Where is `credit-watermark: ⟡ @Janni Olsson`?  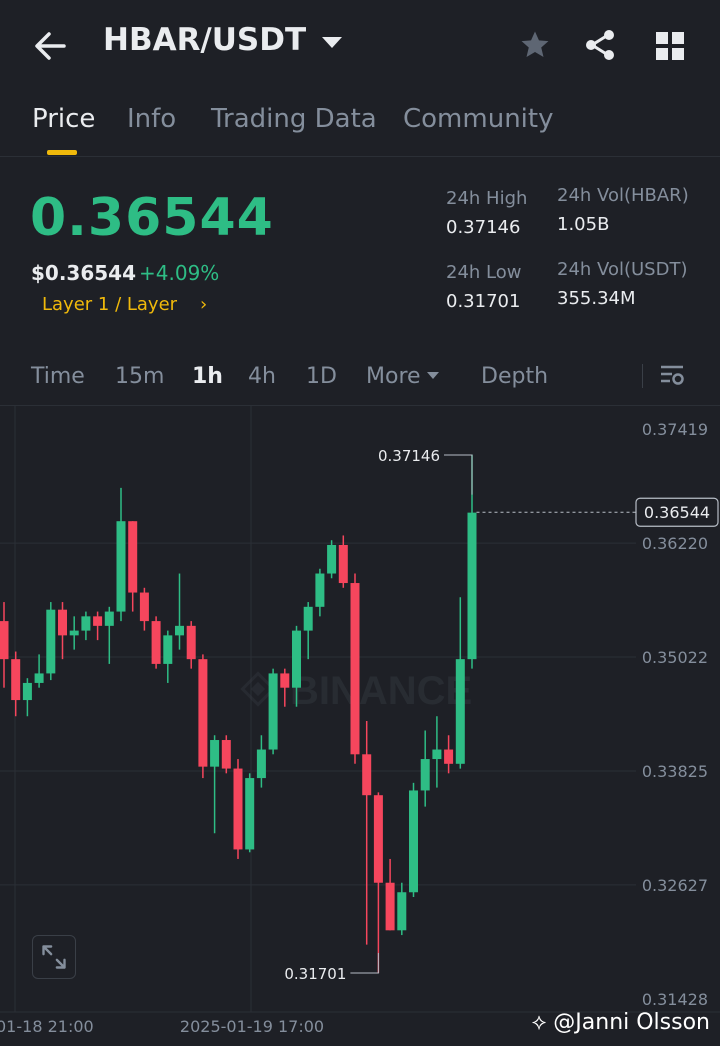 credit-watermark: ⟡ @Janni Olsson is located at coordinates (621, 1022).